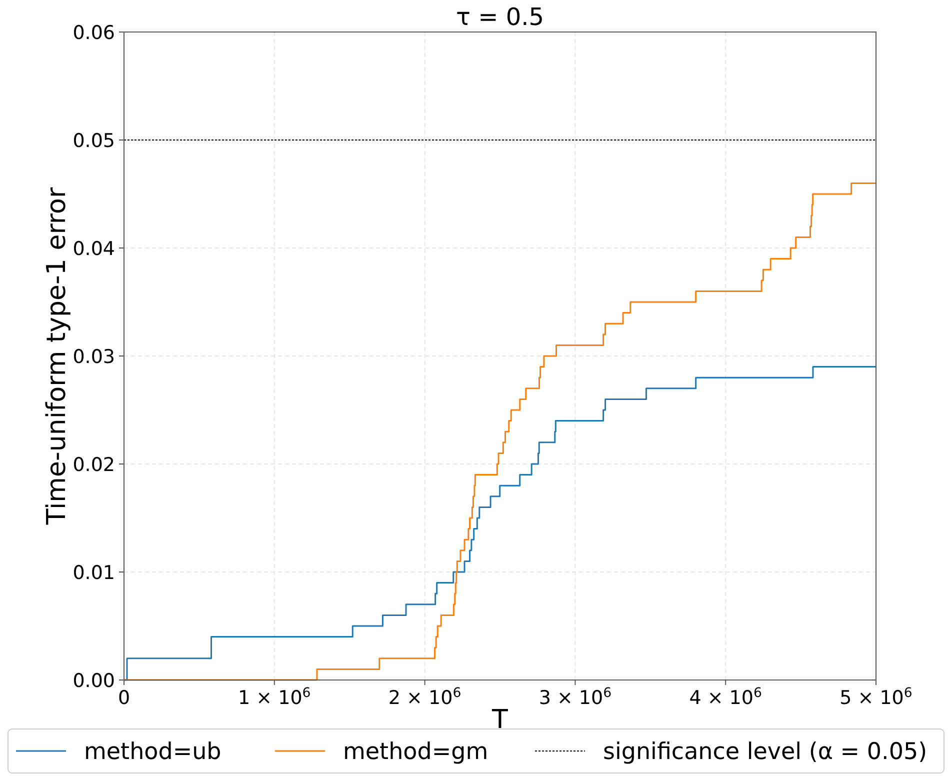 Image resolution: width=951 pixels, height=776 pixels. I want to click on x-tick-label: 1 × 10$^{6}$, so click(274, 697).